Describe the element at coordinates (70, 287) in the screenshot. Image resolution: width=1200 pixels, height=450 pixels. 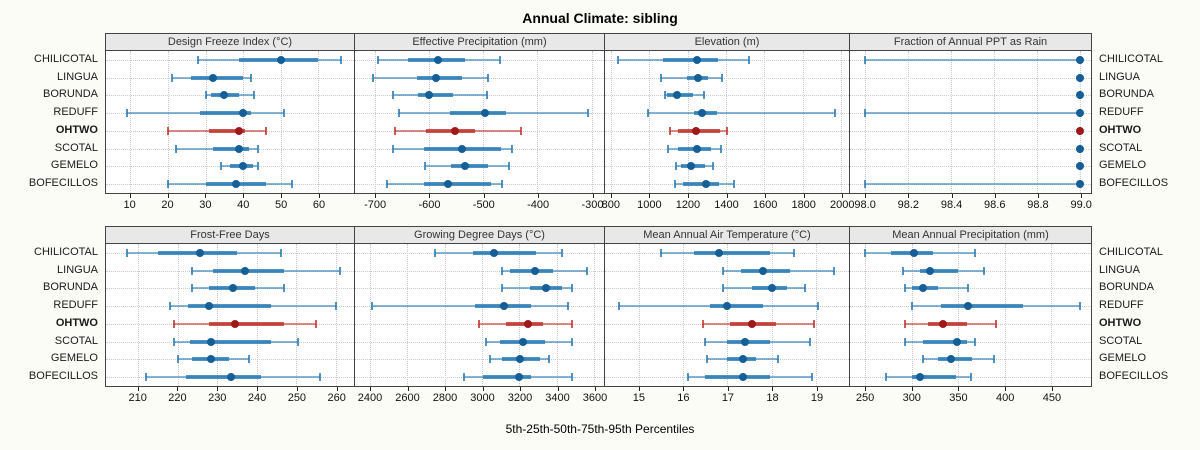
I see `site-label: BORUNDA` at that location.